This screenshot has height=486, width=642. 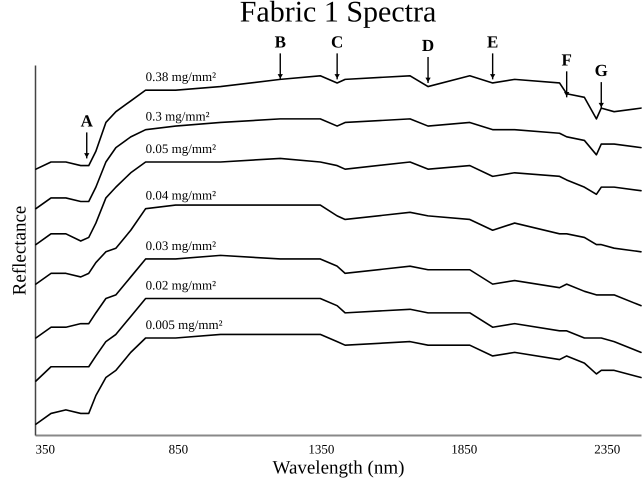 I want to click on series-label: 0.05 mg/mm², so click(x=181, y=148).